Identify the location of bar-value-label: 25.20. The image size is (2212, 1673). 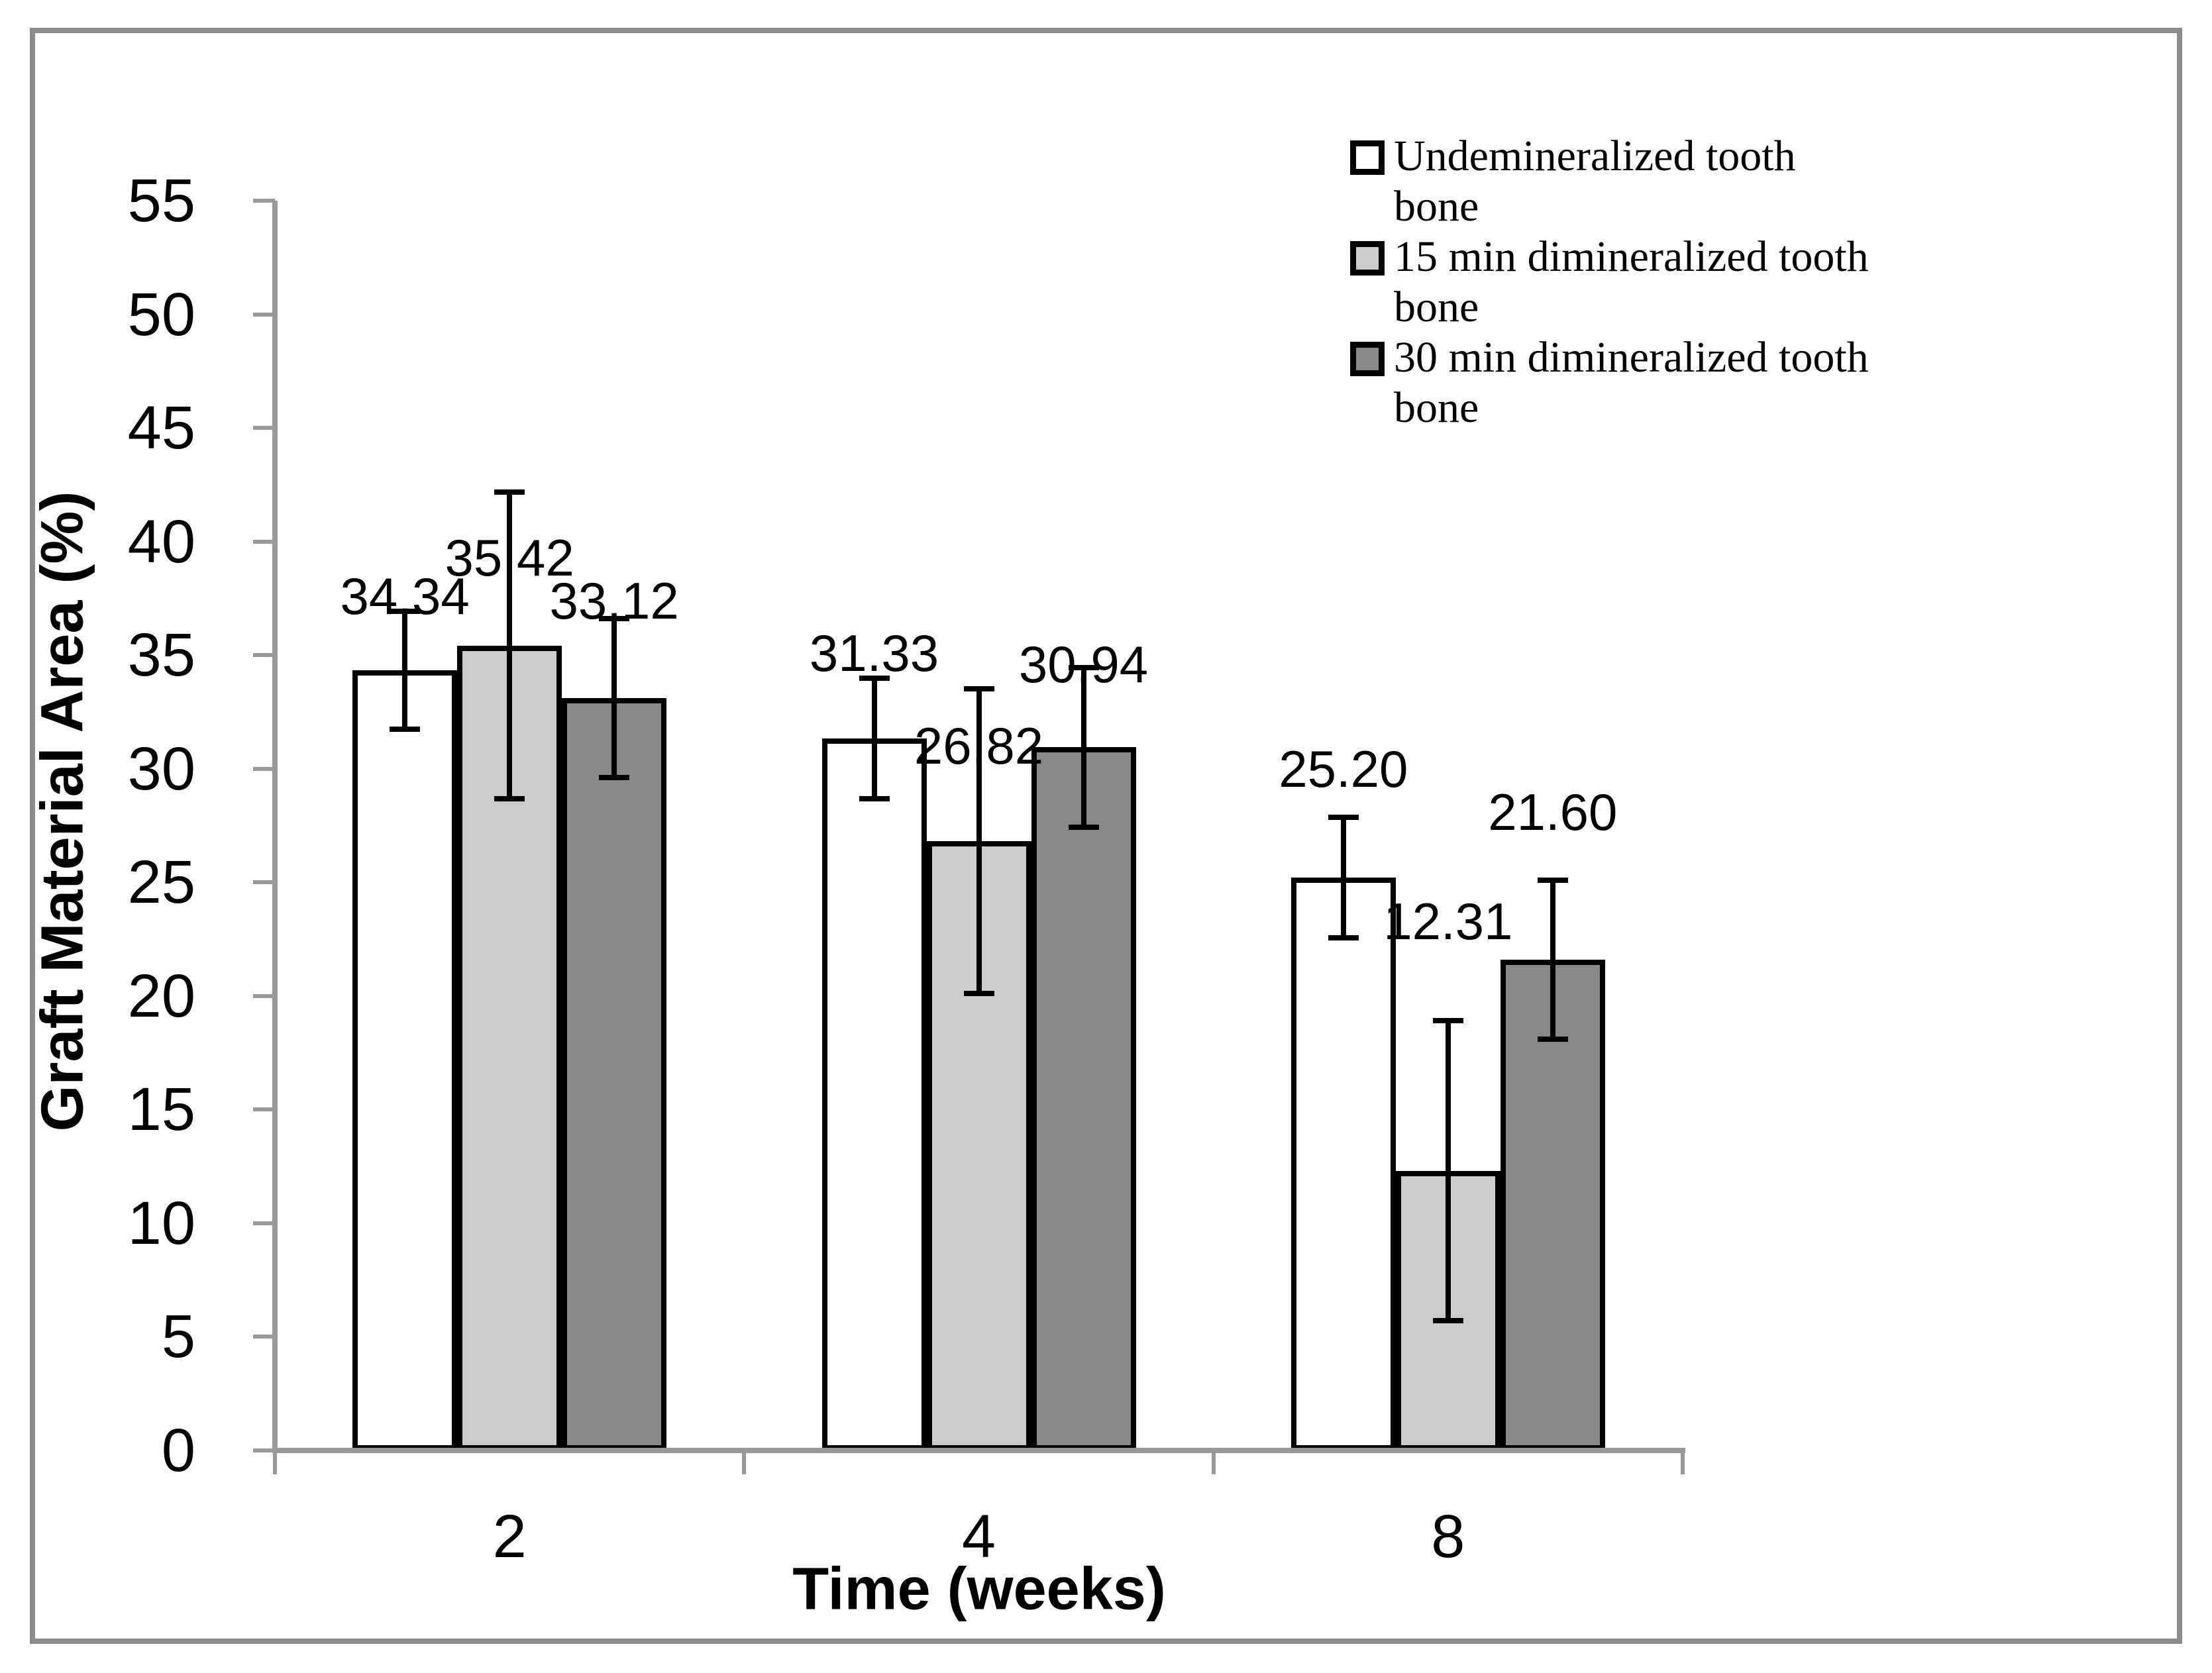
(1343, 768).